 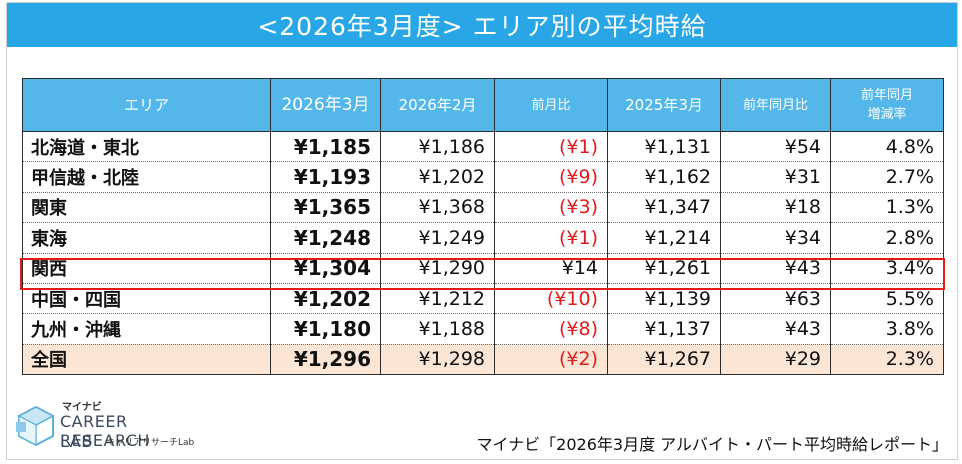 I want to click on table-row: 東海 ¥1,248 ¥1,249 (¥1) ¥1,214 ¥34 2.8%, so click(x=483, y=238).